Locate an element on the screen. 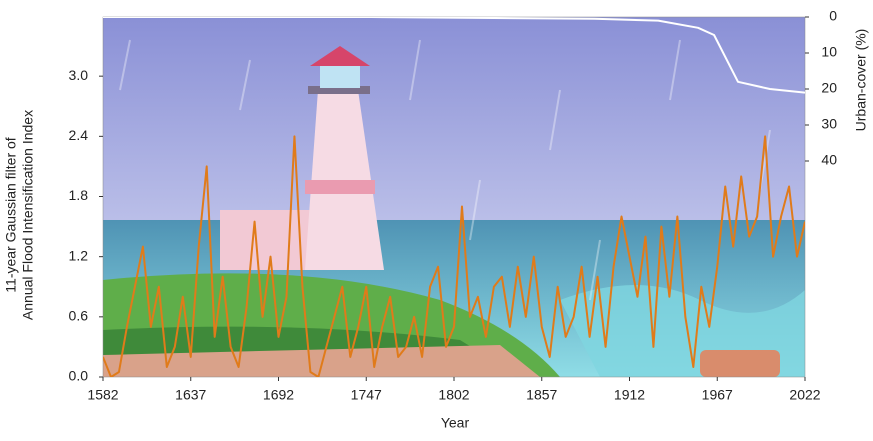 This screenshot has width=873, height=441. y-tick-label: 0.0 is located at coordinates (79, 376).